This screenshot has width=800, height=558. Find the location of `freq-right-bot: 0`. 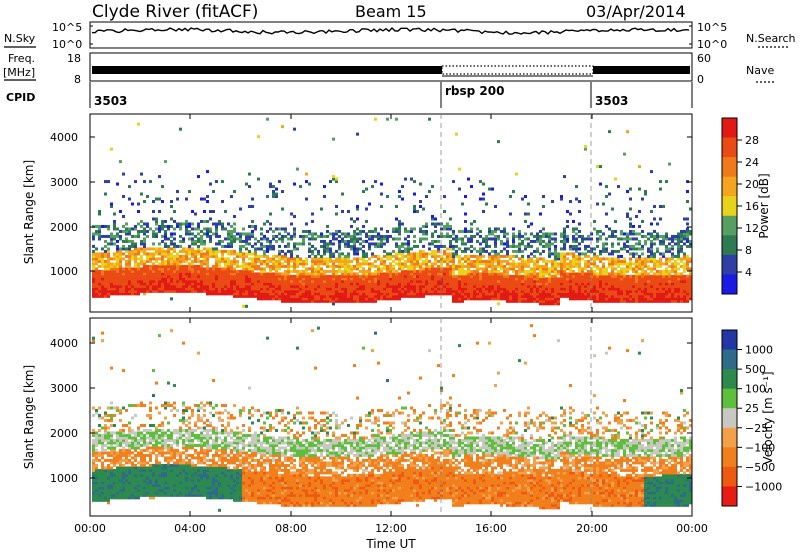

freq-right-bot: 0 is located at coordinates (700, 79).